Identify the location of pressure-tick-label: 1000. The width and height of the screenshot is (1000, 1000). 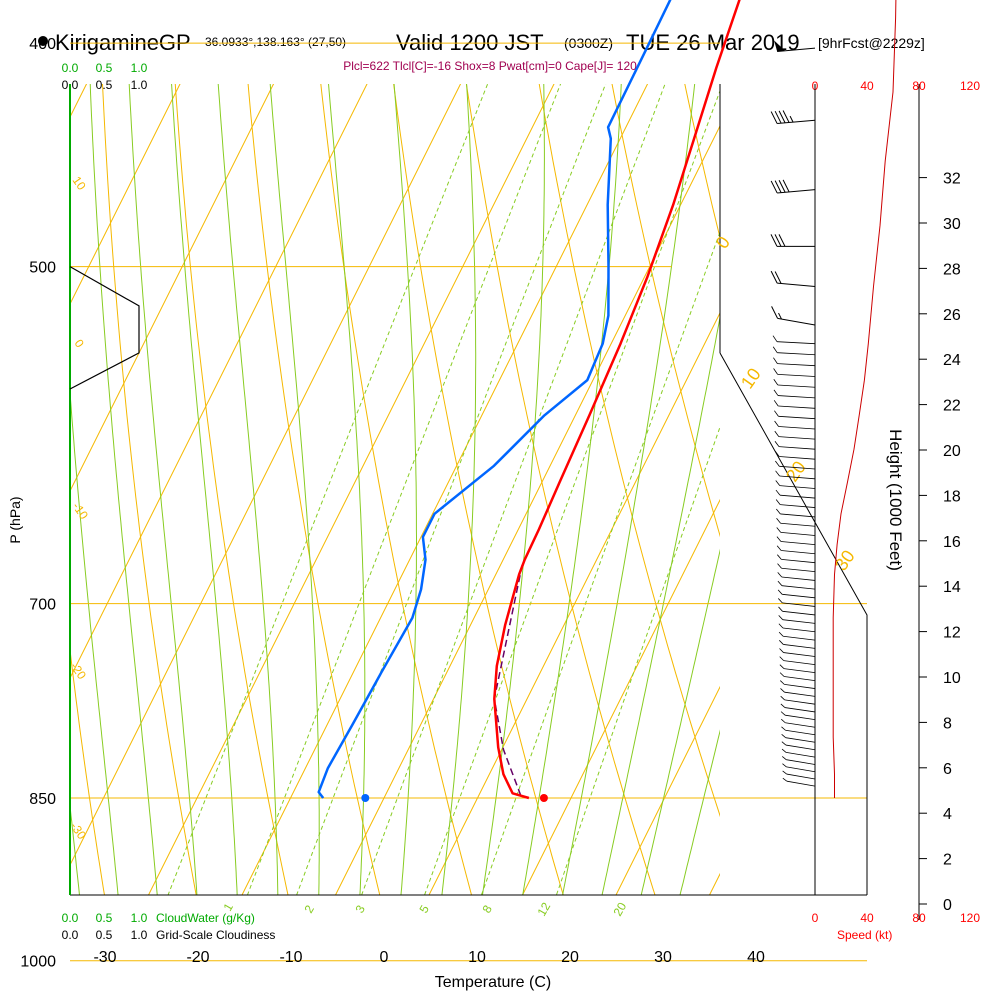
(38, 962).